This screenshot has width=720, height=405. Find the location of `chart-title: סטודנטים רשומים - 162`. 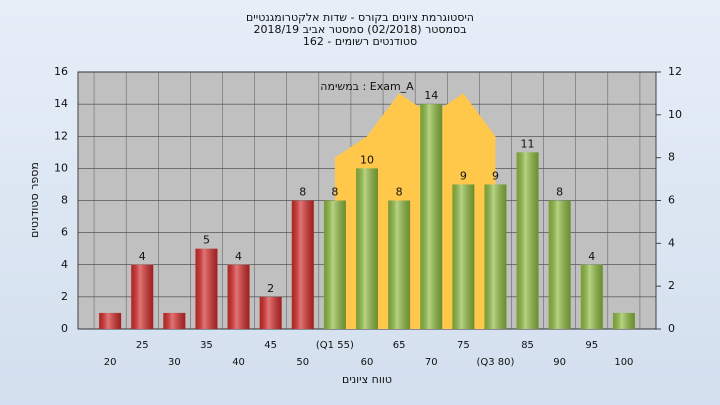

chart-title: סטודנטים רשומים - 162 is located at coordinates (360, 41).